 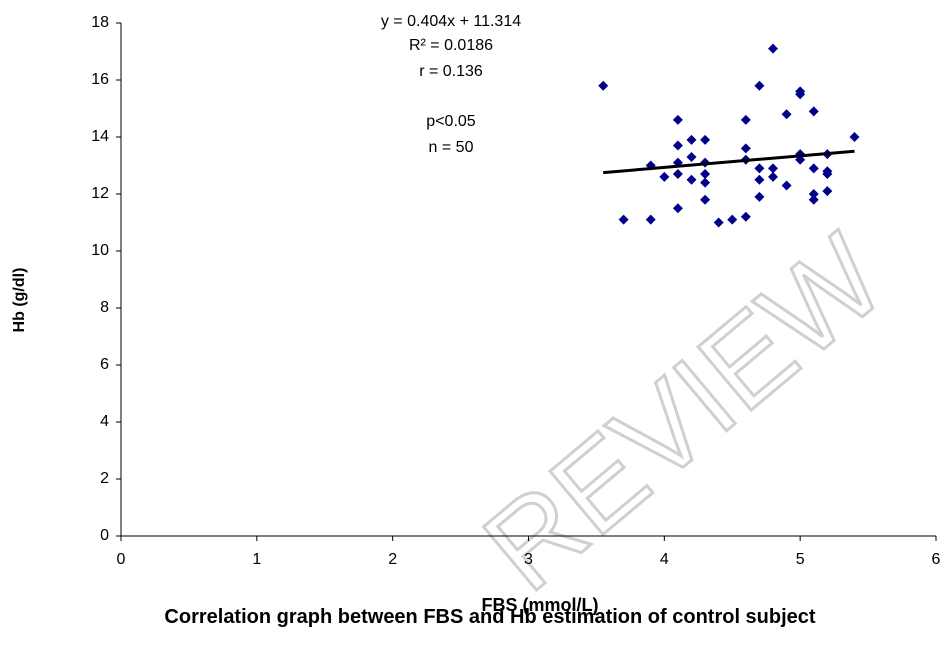 What do you see at coordinates (104, 535) in the screenshot?
I see `y-tick-label: 0` at bounding box center [104, 535].